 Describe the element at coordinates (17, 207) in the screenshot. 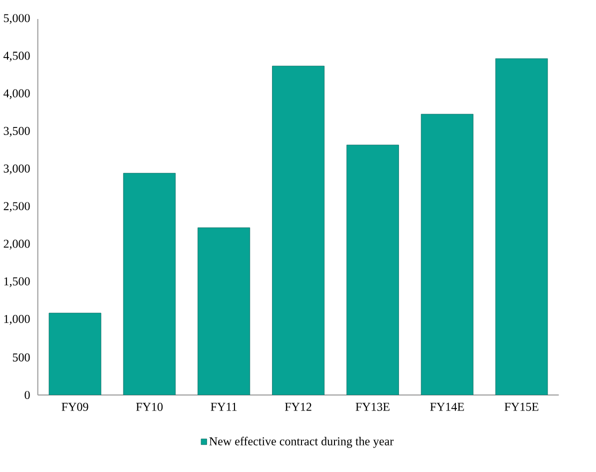

I see `y-tick-label: 2,500` at that location.